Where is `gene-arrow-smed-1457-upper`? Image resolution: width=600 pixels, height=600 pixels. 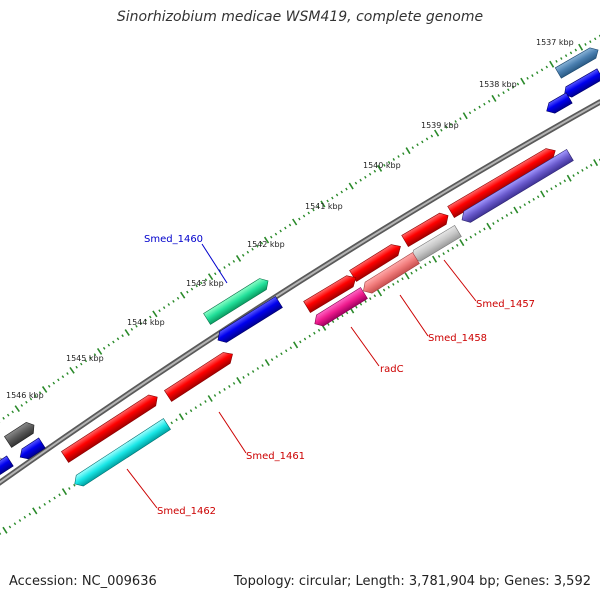 gene-arrow-smed-1457-upper is located at coordinates (503, 182).